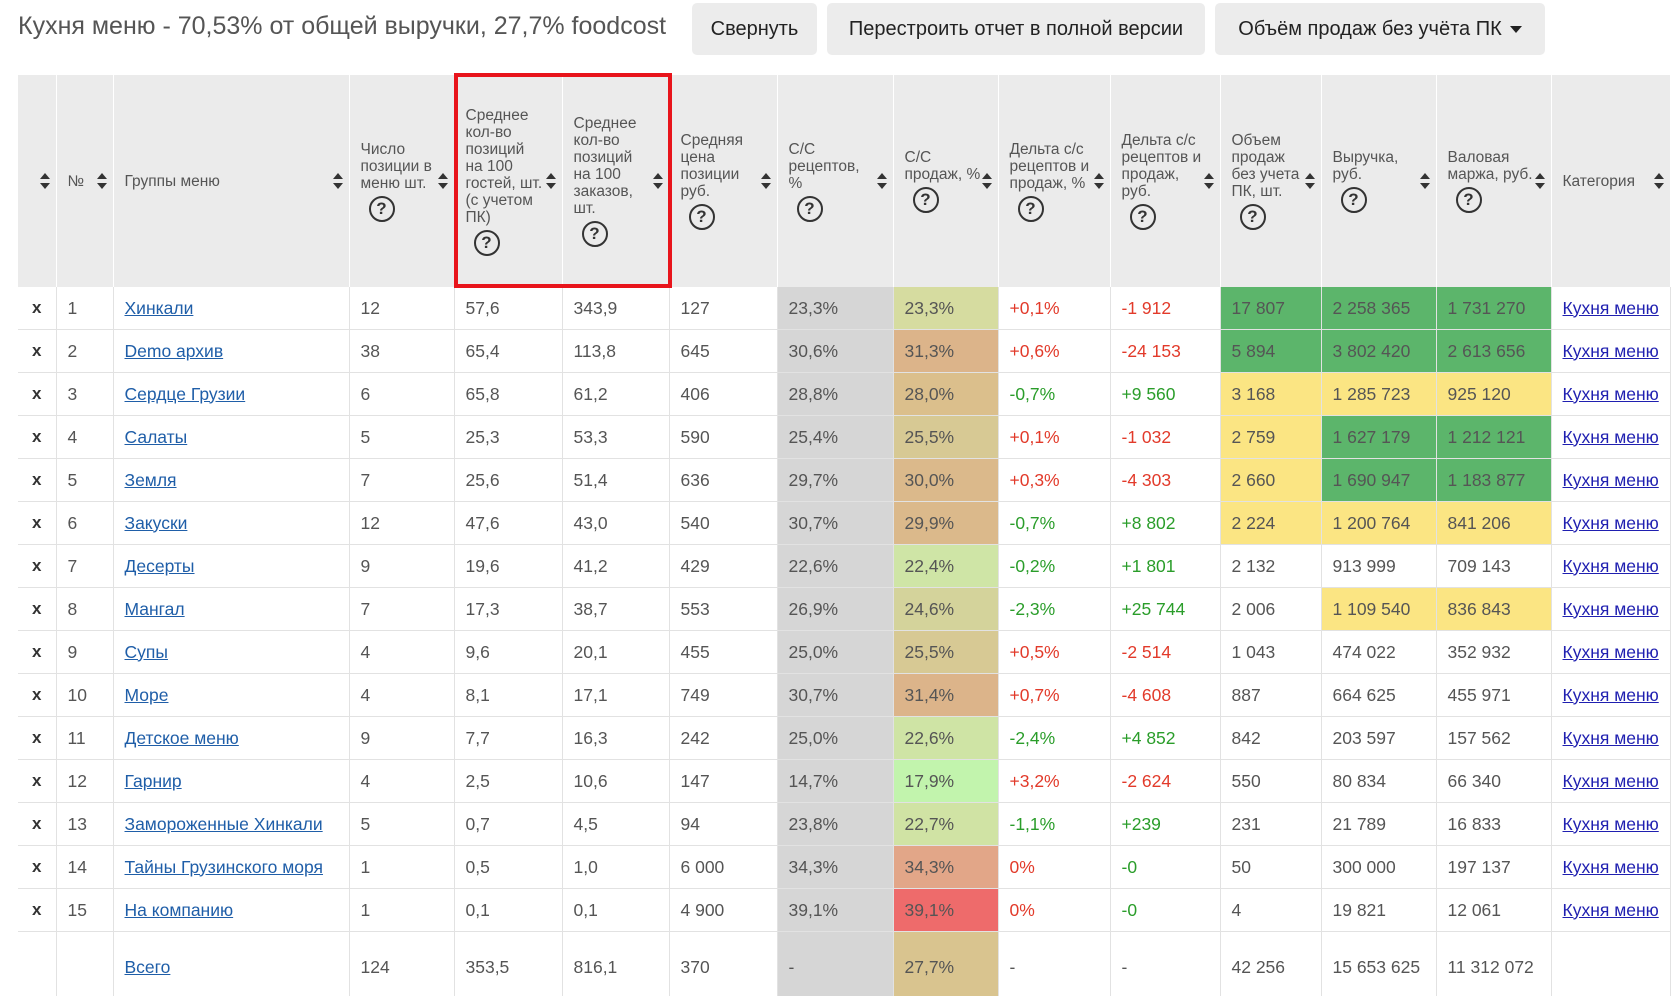  I want to click on group-link: Десерты, so click(160, 566).